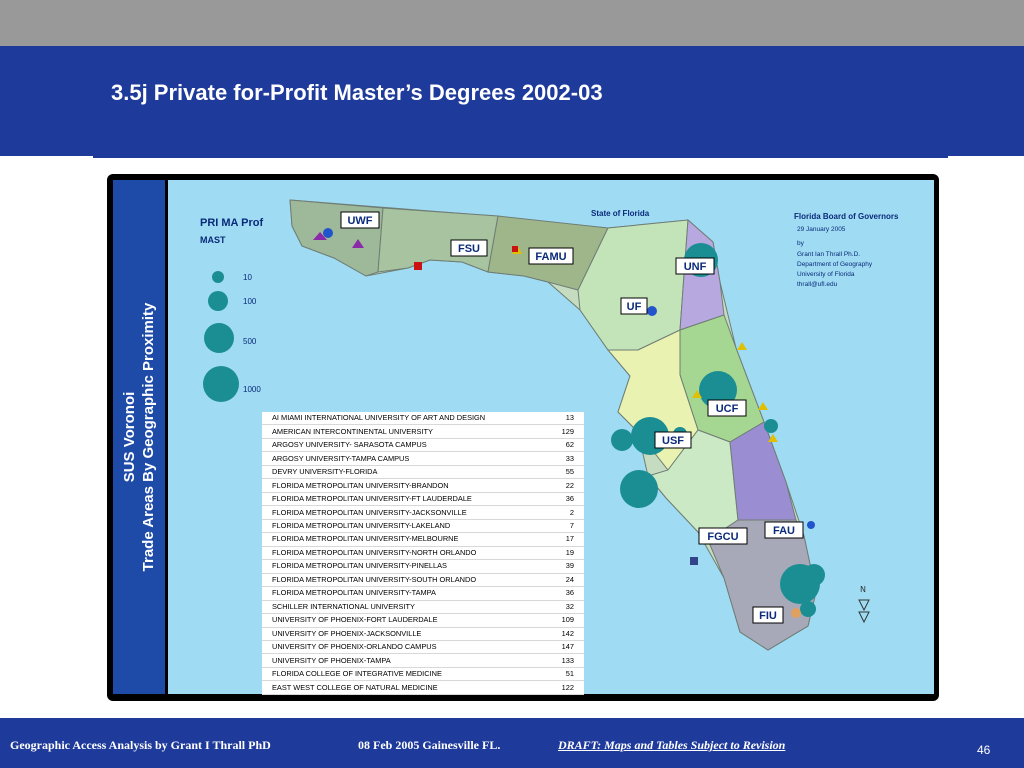  I want to click on north-arrow-icon, so click(864, 611).